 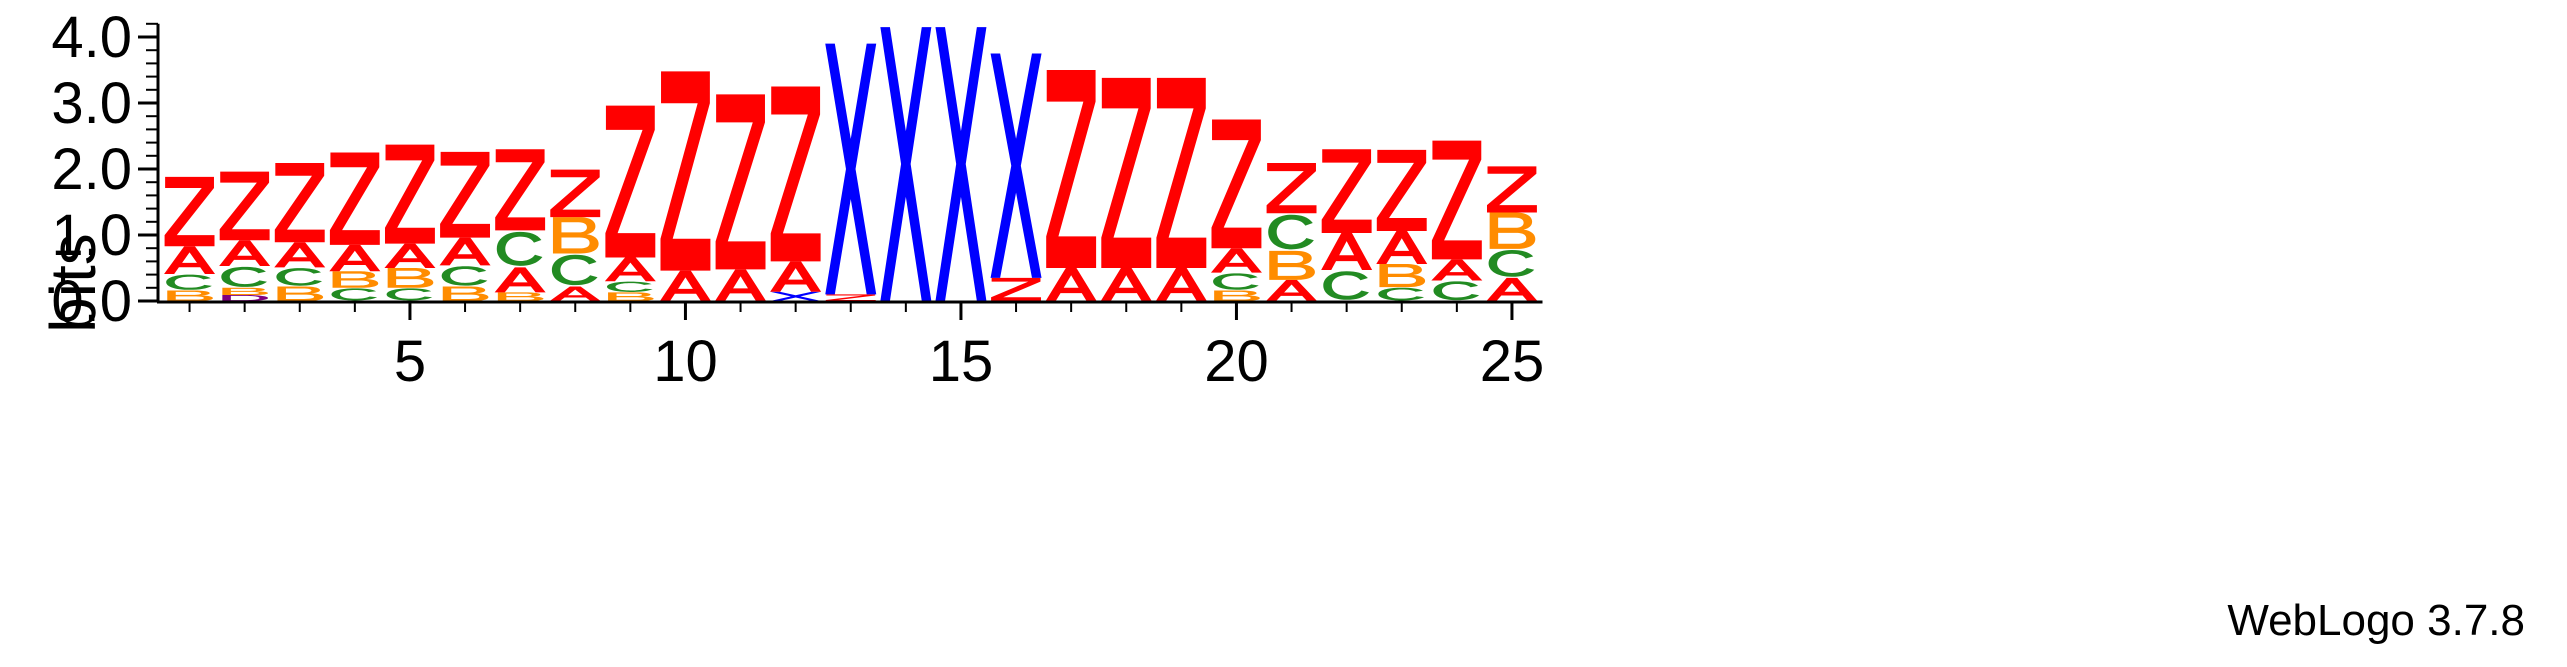 I want to click on x-tick-label: 25, so click(x=1512, y=361).